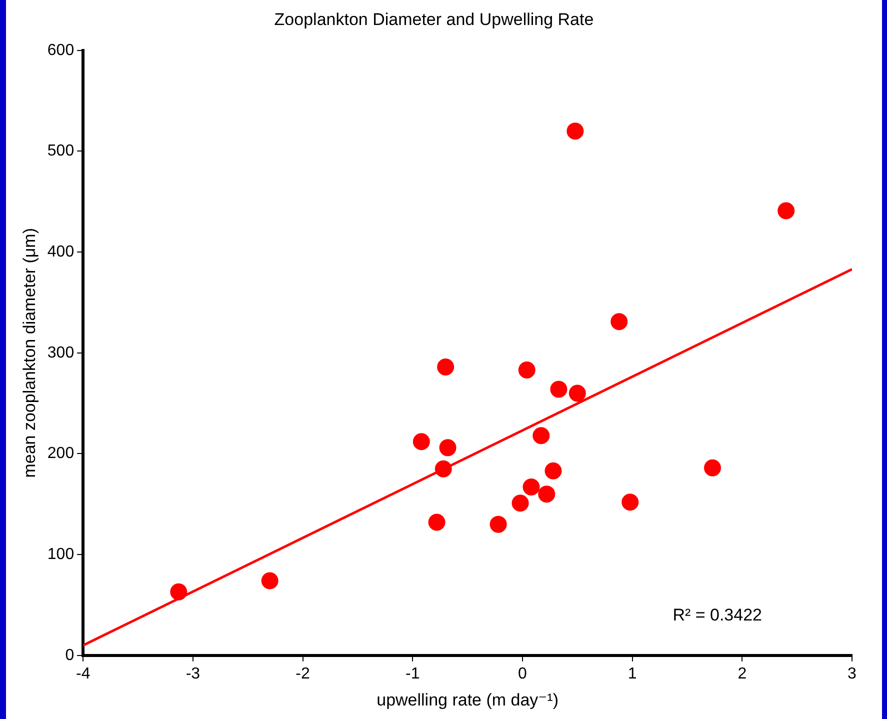 This screenshot has height=719, width=887. I want to click on x-tick-label: 3, so click(852, 673).